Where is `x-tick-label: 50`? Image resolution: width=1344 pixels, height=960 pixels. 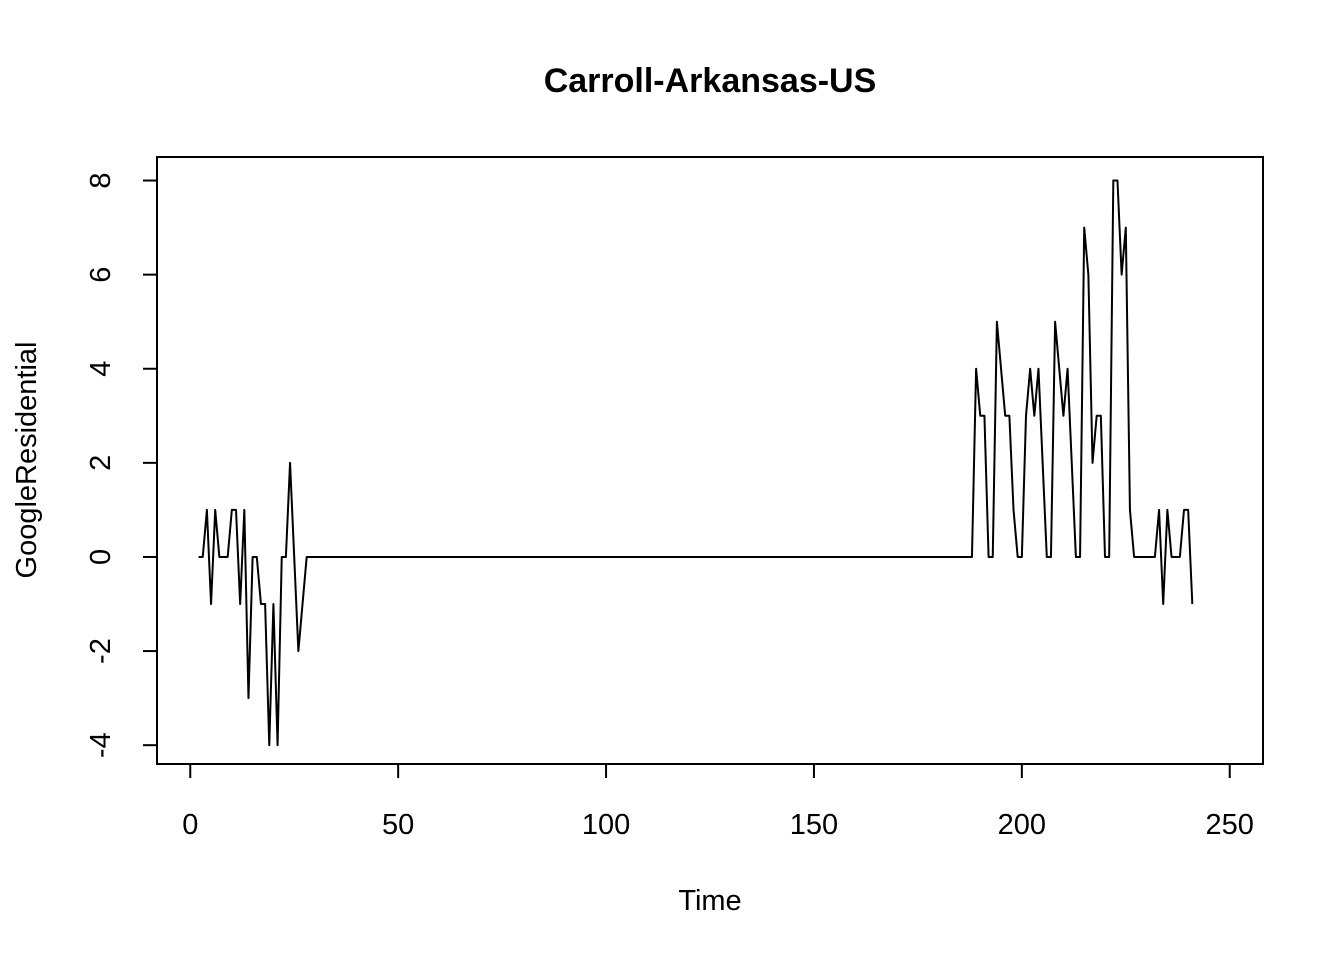
x-tick-label: 50 is located at coordinates (398, 825).